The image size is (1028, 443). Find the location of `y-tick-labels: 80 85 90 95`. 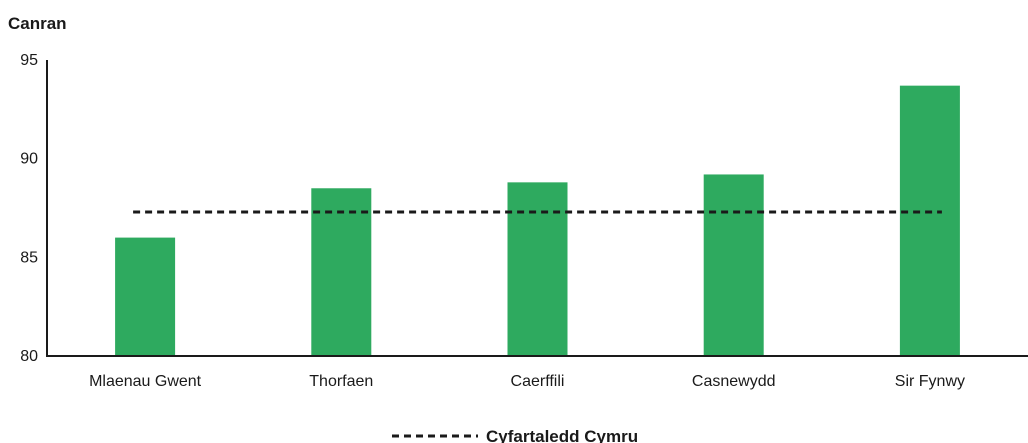

y-tick-labels: 80 85 90 95 is located at coordinates (29, 208).